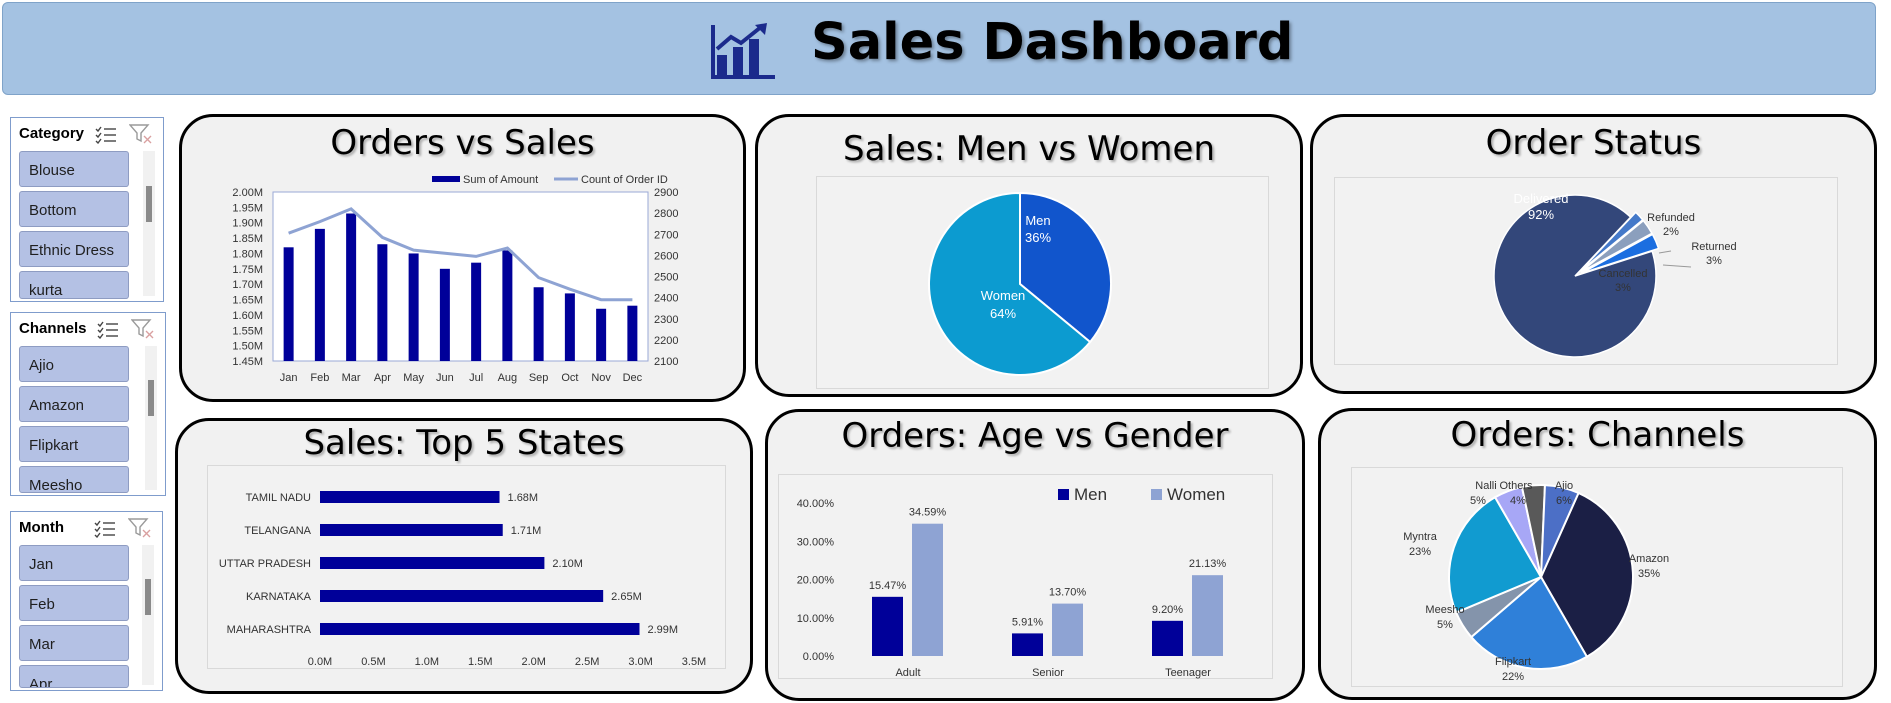 Image resolution: width=1891 pixels, height=703 pixels. What do you see at coordinates (41, 527) in the screenshot?
I see `month-slicer-title: Month` at bounding box center [41, 527].